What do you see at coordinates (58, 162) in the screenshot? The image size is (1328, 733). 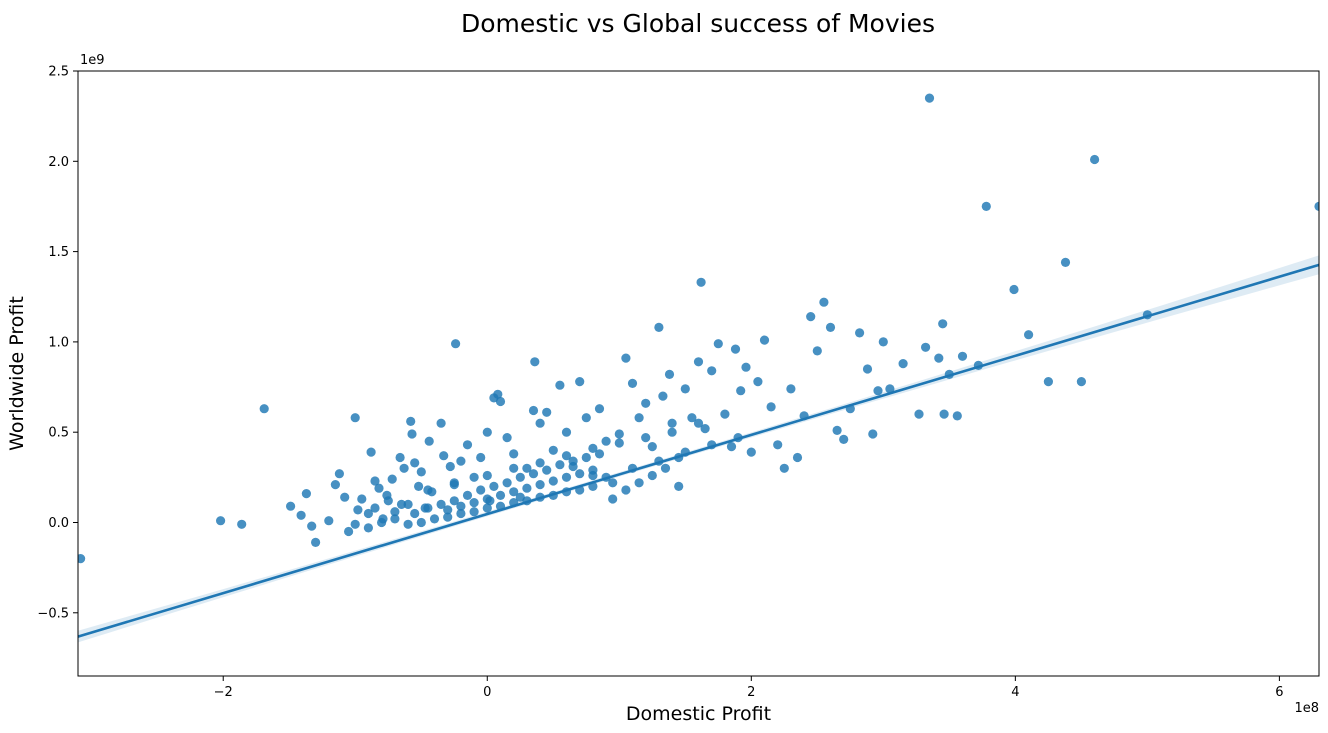 I see `y-tick-label: 2.0` at bounding box center [58, 162].